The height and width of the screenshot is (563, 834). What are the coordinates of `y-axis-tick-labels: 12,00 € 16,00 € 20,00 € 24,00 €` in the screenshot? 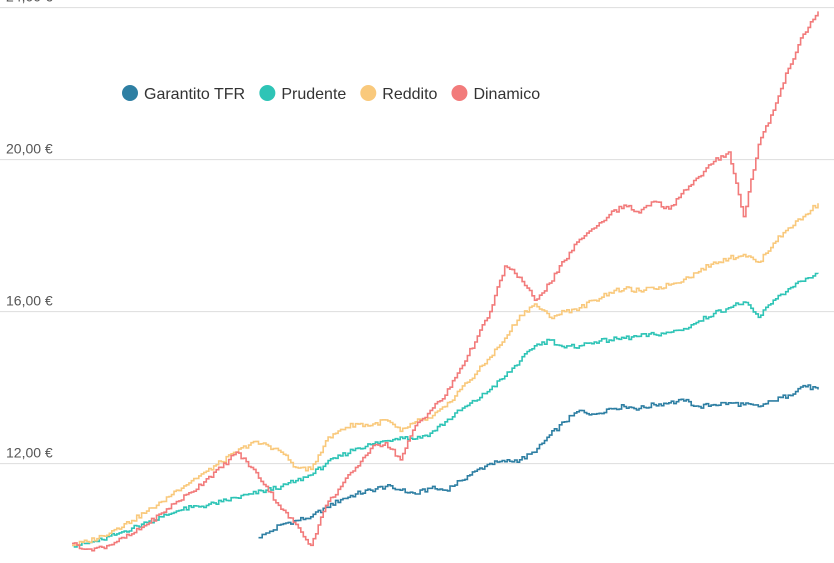 It's located at (29, 230).